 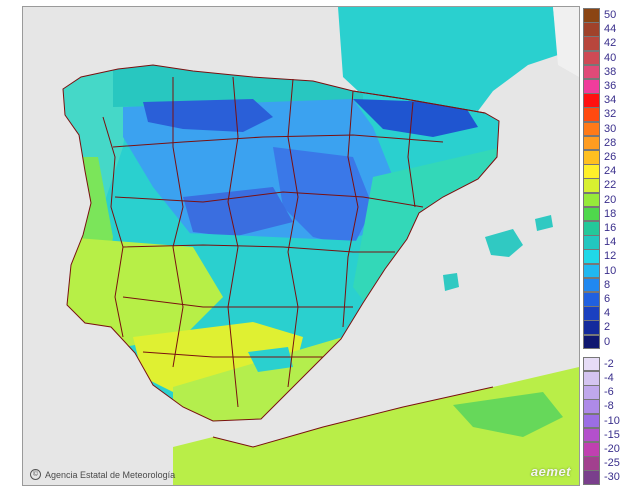 I want to click on legend-label-pos-12: 22, so click(x=610, y=185).